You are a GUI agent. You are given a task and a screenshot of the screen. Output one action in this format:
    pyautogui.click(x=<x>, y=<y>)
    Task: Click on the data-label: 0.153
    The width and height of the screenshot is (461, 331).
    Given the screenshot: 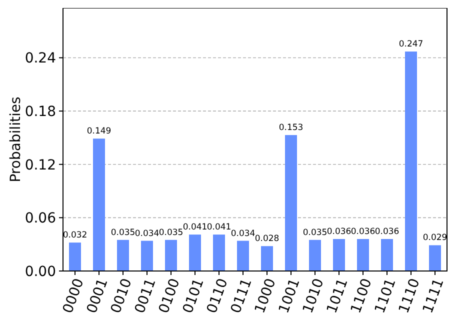 What is the action you would take?
    pyautogui.click(x=291, y=128)
    